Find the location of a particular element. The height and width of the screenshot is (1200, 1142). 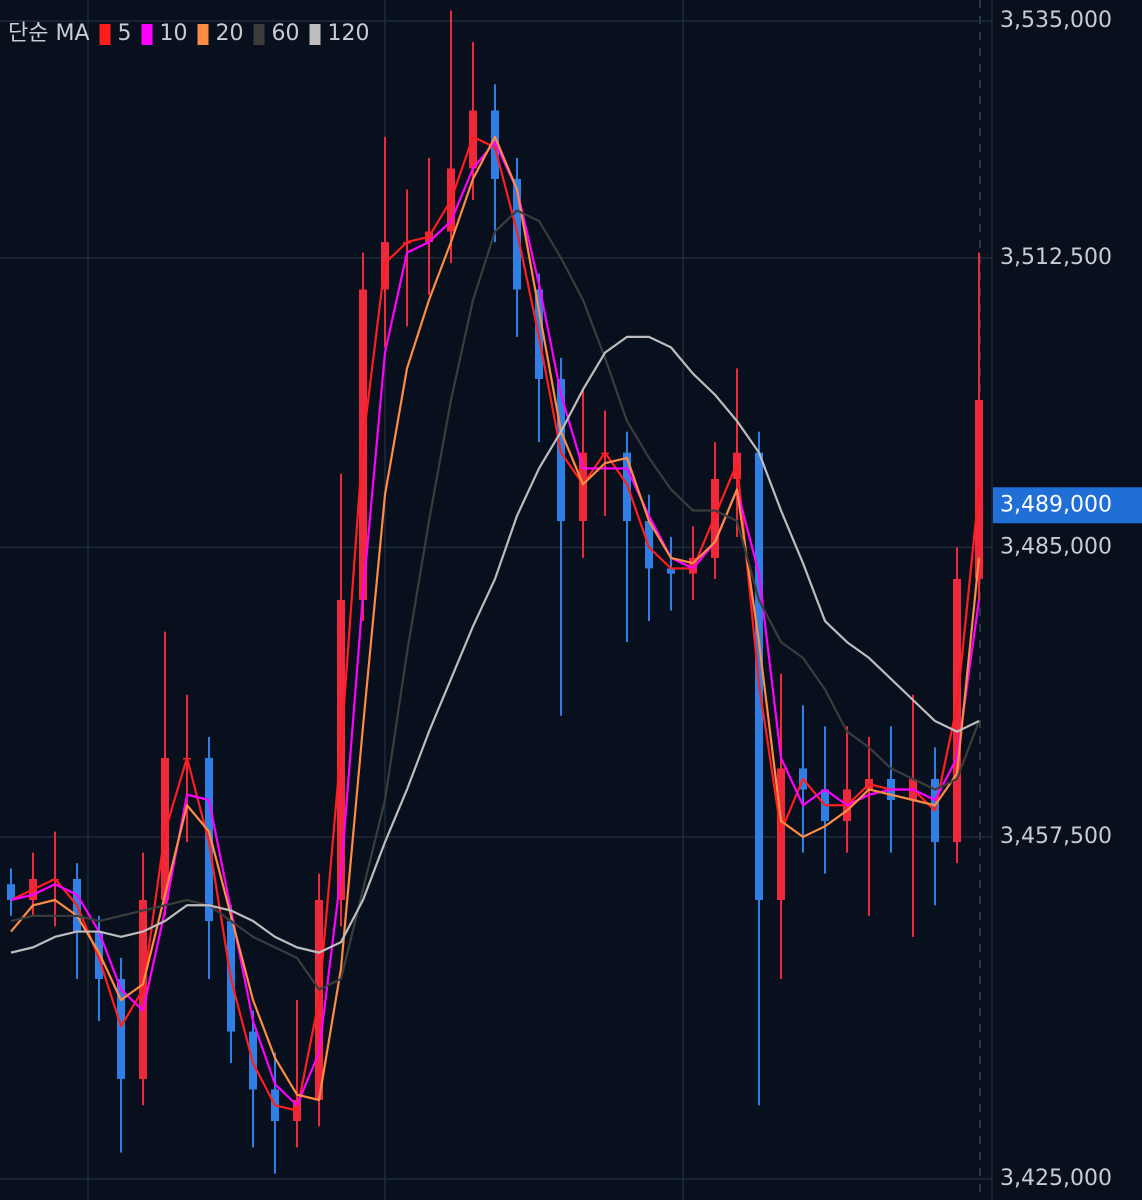

legend-label: 20 is located at coordinates (230, 33).